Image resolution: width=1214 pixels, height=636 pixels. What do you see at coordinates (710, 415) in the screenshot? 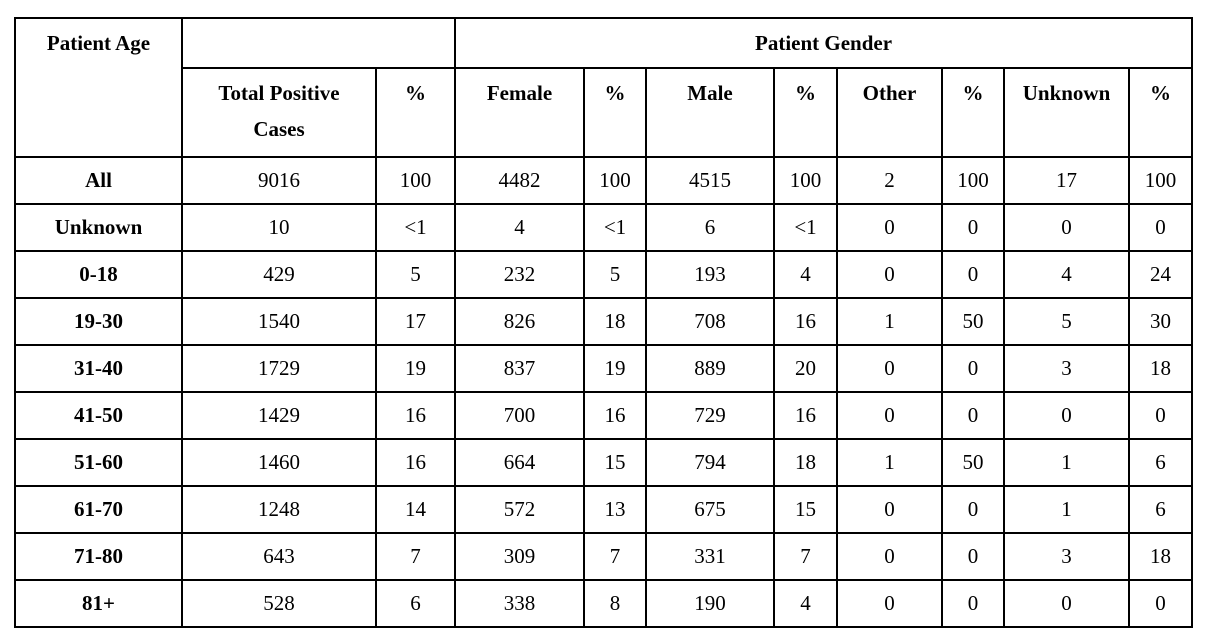
I see `cell: 729` at bounding box center [710, 415].